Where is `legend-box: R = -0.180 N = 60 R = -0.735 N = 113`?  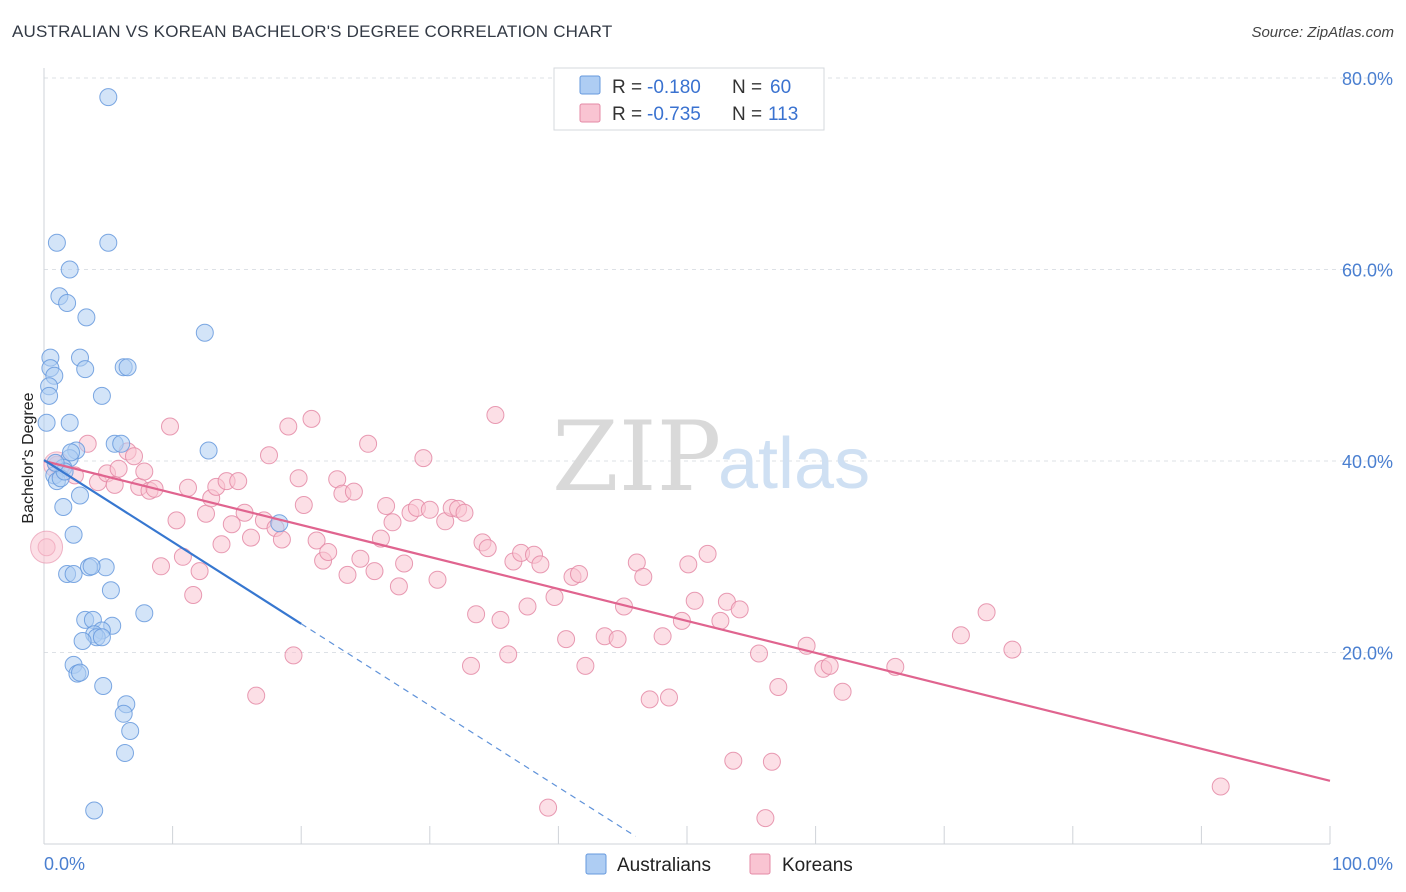 legend-box: R = -0.180 N = 60 R = -0.735 N = 113 is located at coordinates (689, 99).